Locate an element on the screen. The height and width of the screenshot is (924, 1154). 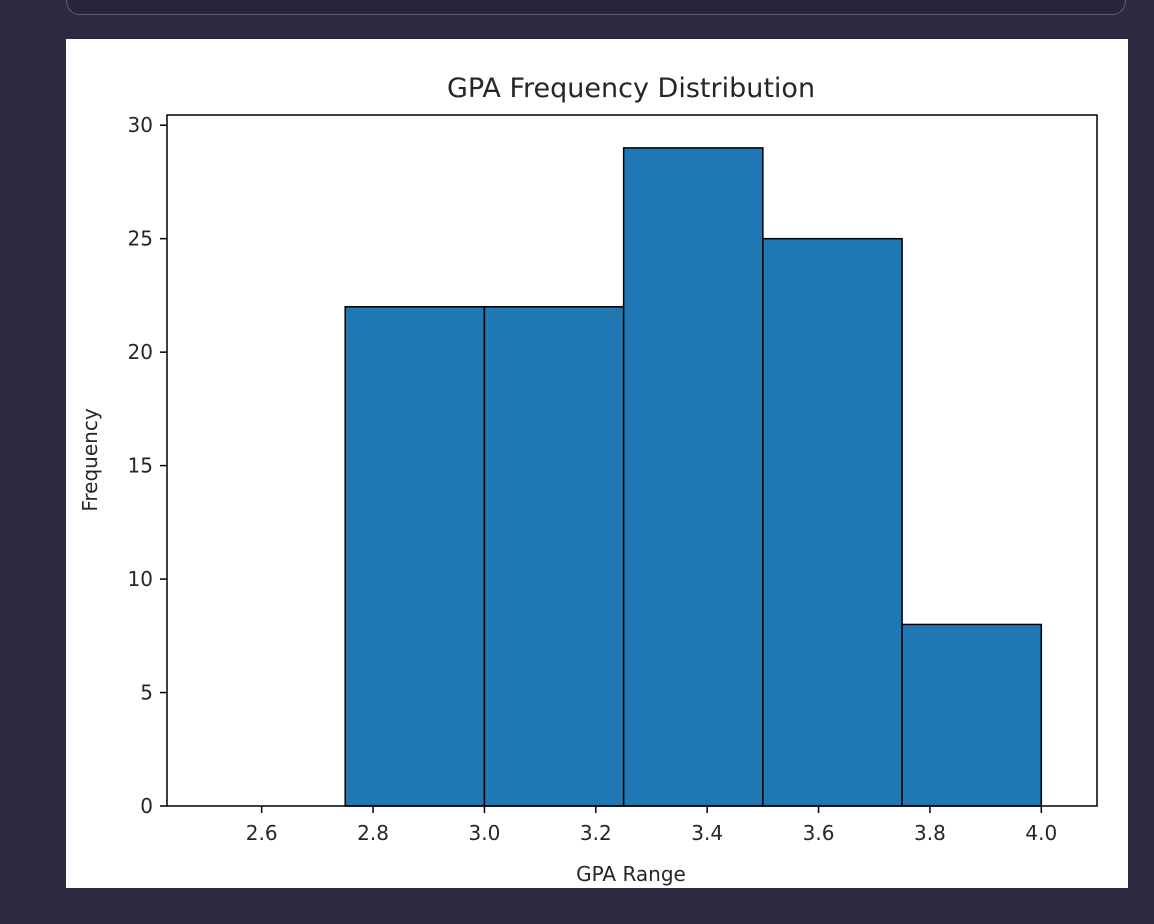
x-ticks-group: 2.6 2.8 3.0 3.2 3.4 3.6 3.8 4.0 is located at coordinates (651, 825).